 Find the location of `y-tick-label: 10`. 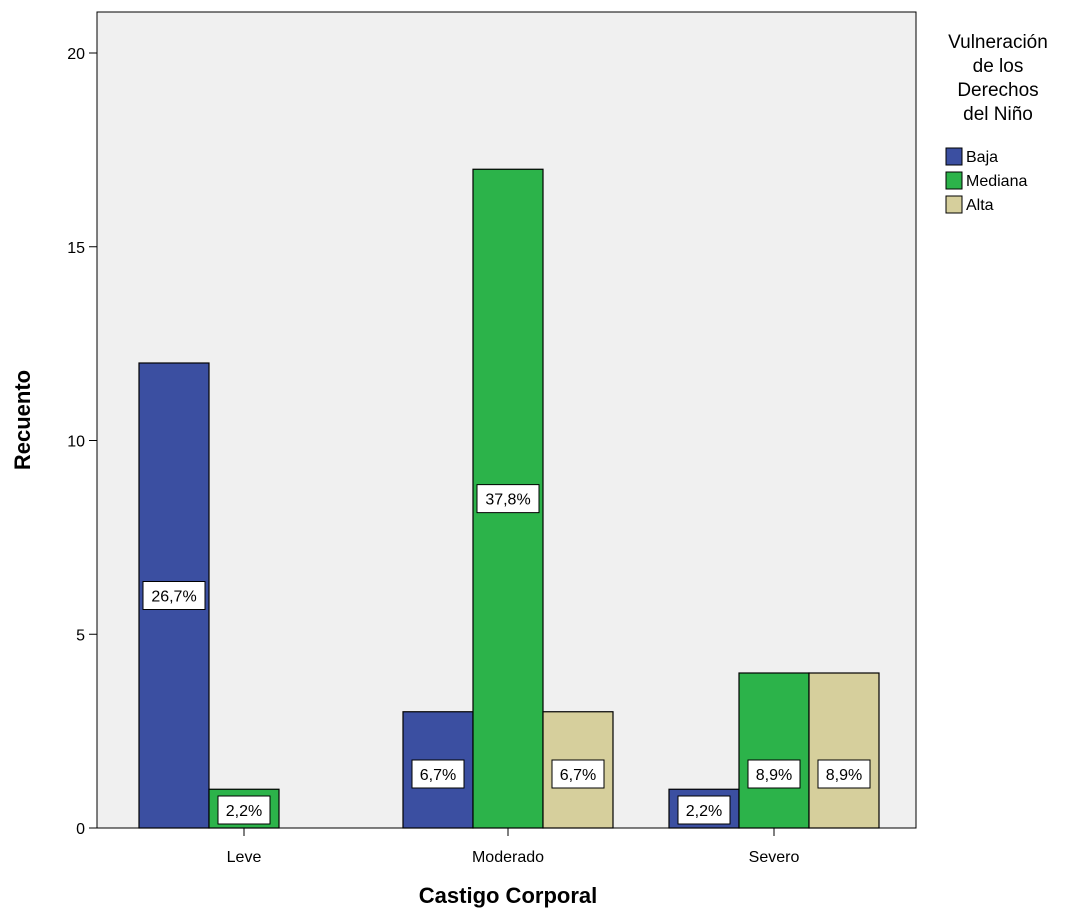

y-tick-label: 10 is located at coordinates (76, 442).